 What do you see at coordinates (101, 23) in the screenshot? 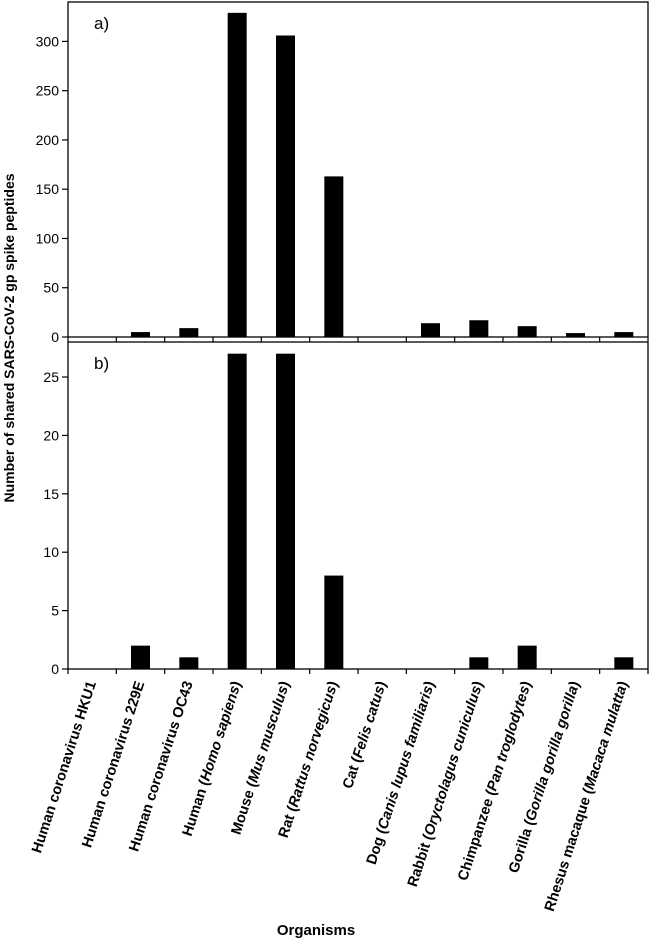
I see `panel-label: a)` at bounding box center [101, 23].